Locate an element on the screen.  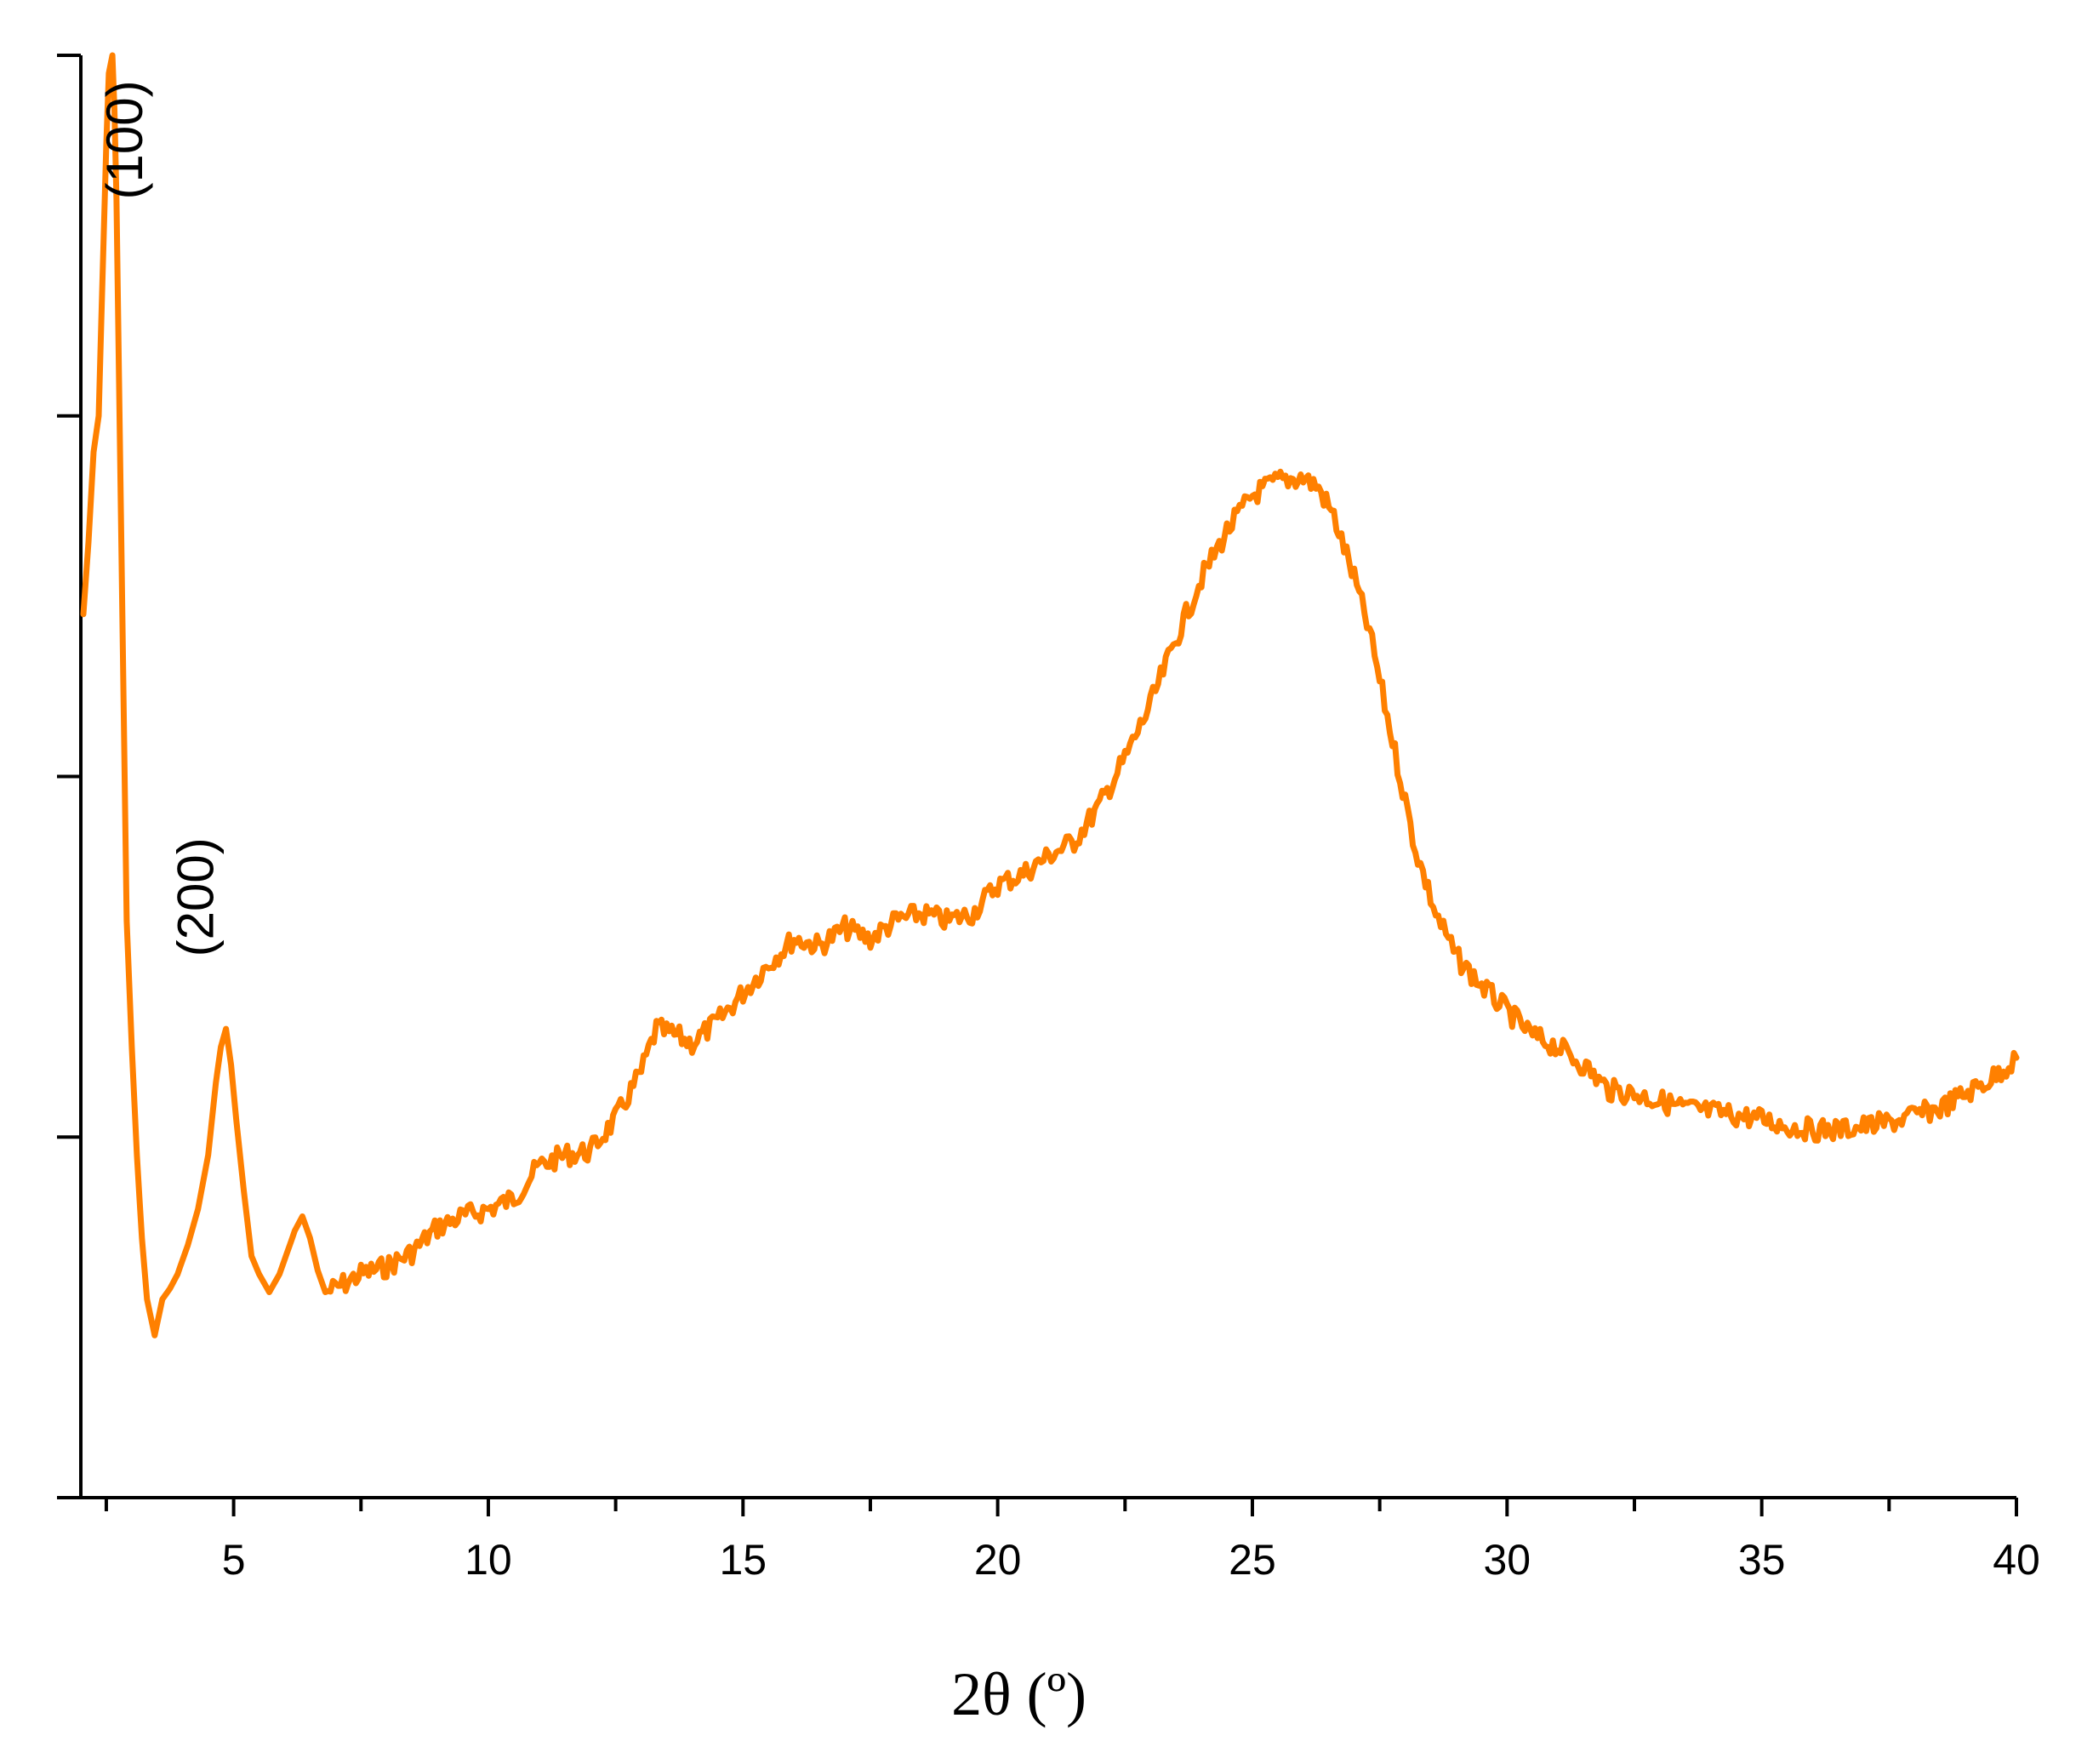
annotation-layer: (100) (200) is located at coordinates (160, 518).